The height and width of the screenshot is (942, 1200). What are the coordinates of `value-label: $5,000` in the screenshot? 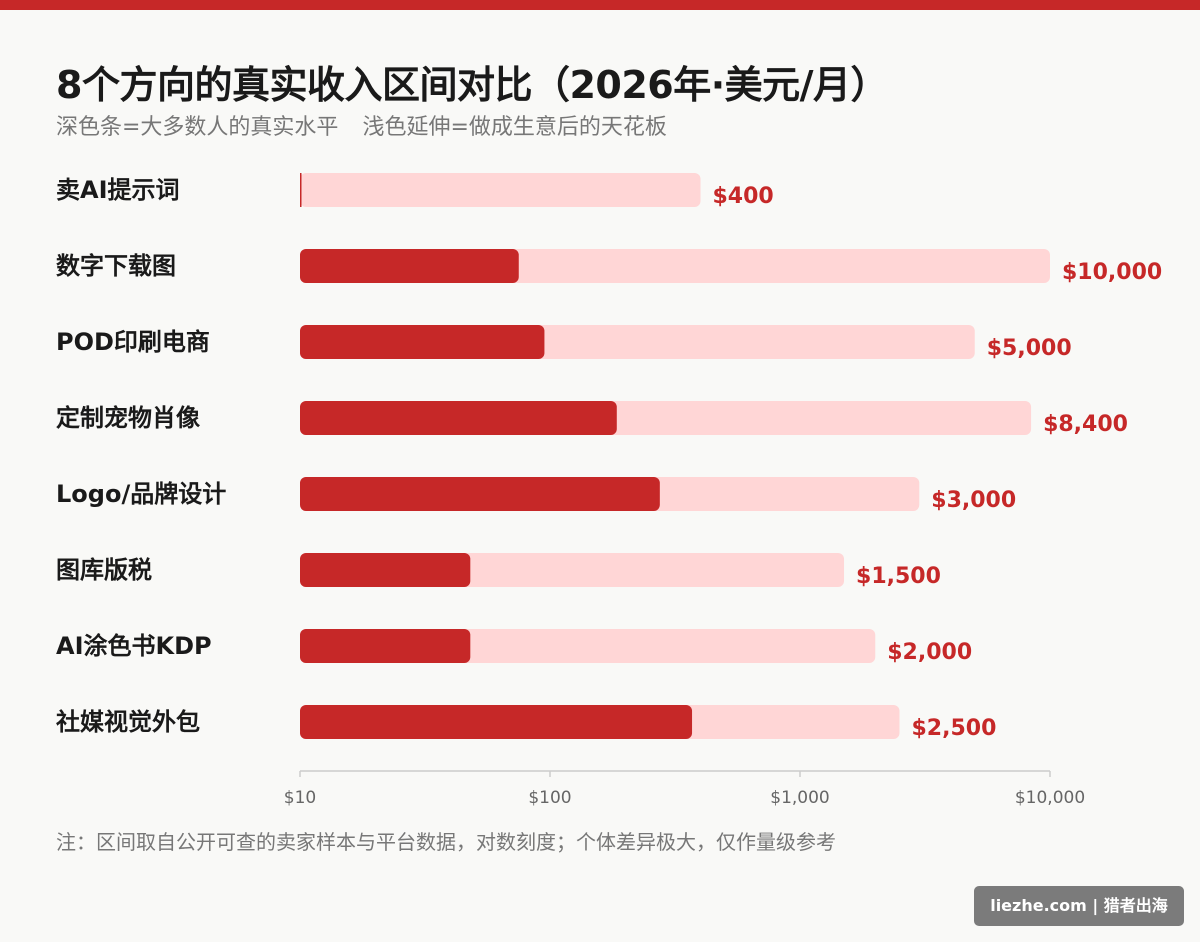 It's located at (1029, 348).